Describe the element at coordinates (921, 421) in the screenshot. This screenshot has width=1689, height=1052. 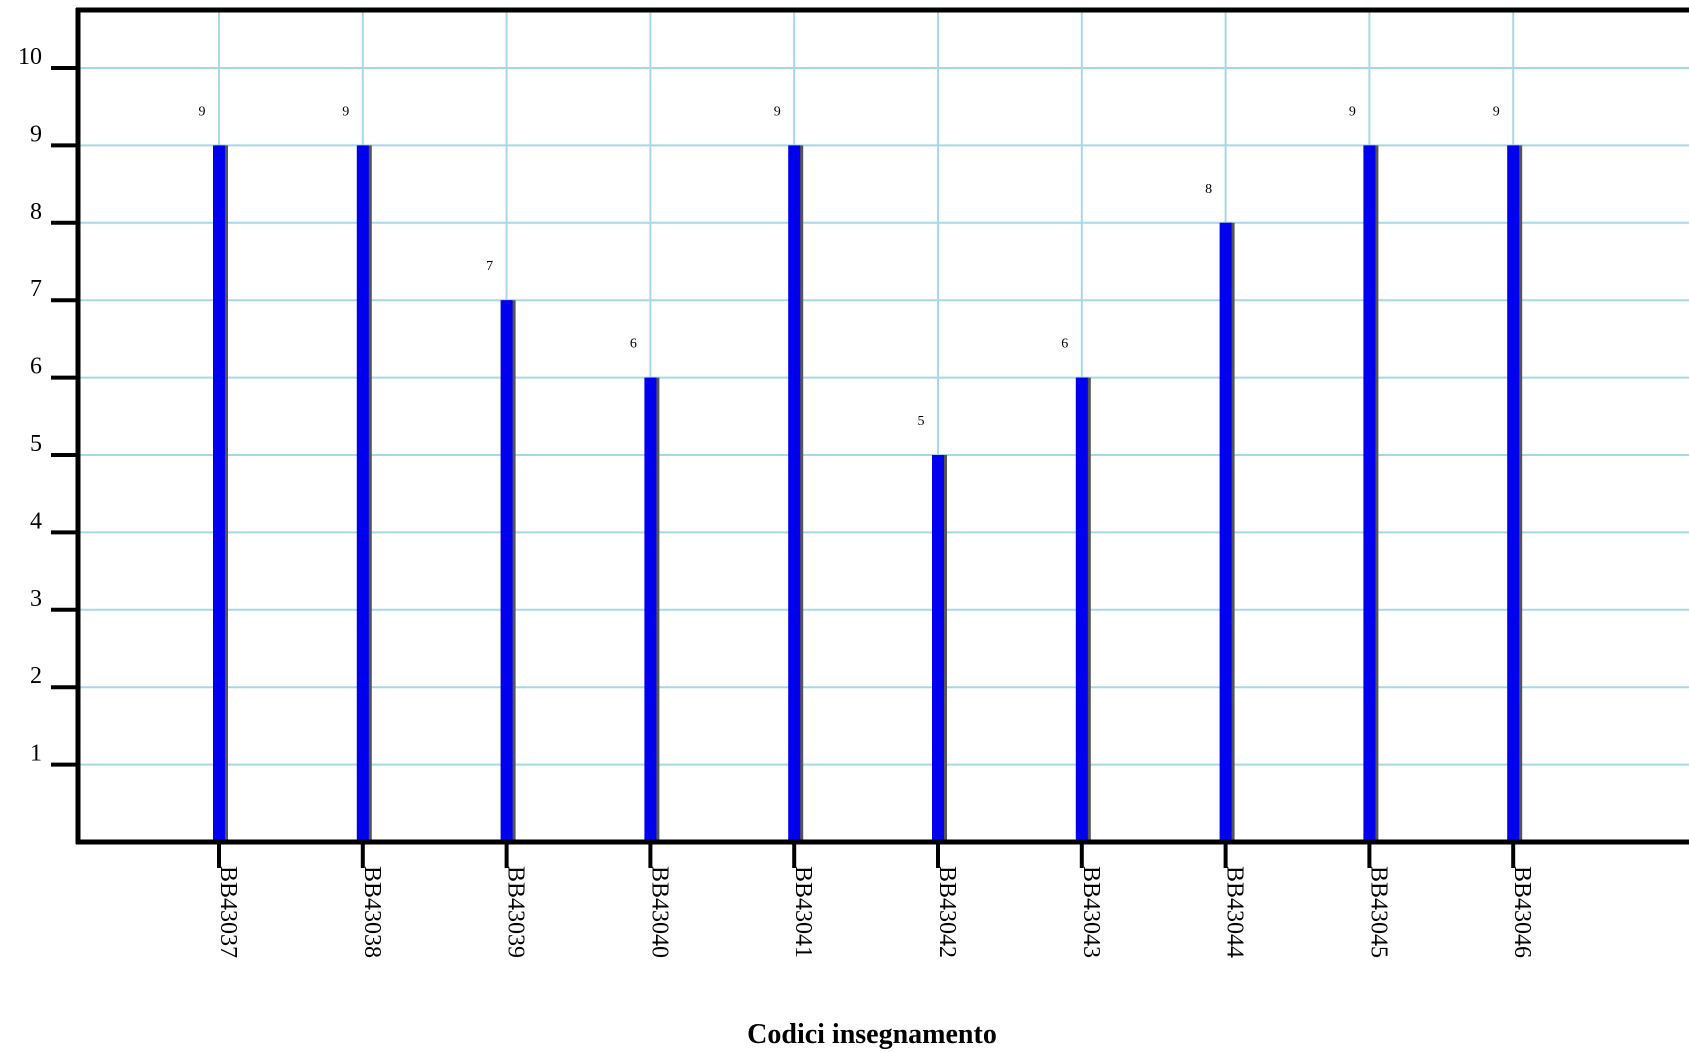
I see `data-label-BB43042: 5` at that location.